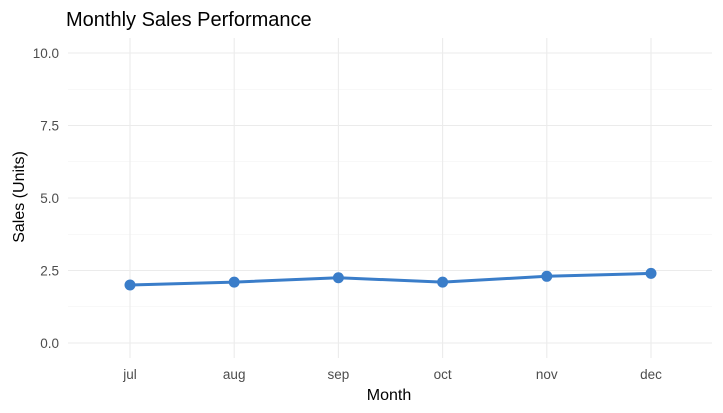  I want to click on y-tick-label: 10.0, so click(46, 53).